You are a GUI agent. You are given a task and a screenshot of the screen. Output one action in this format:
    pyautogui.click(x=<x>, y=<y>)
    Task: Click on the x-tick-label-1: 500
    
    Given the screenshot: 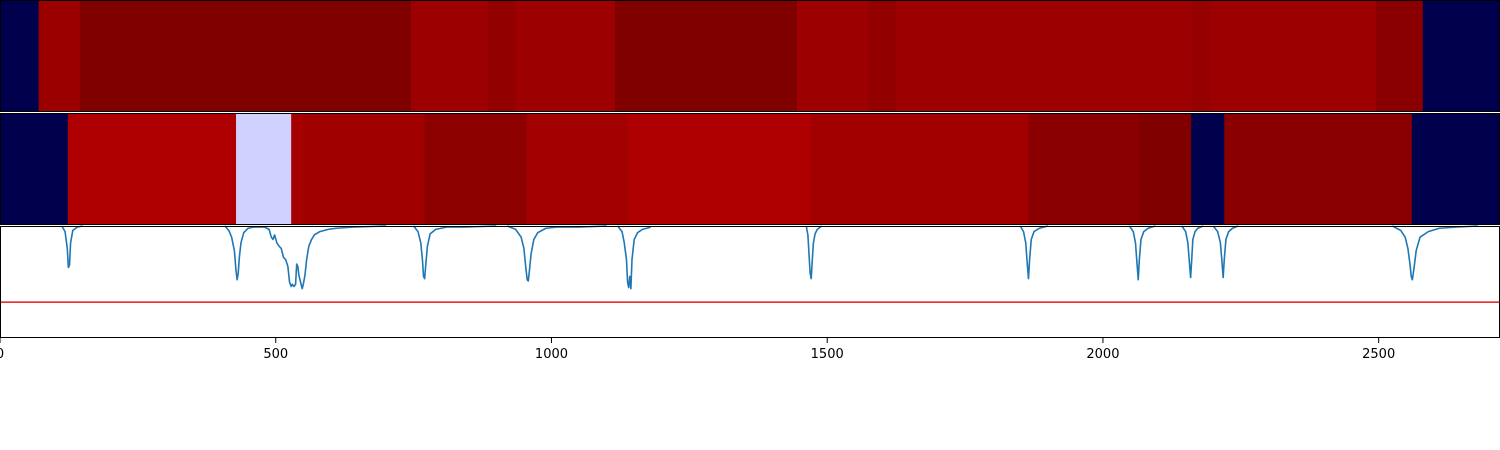 What is the action you would take?
    pyautogui.click(x=275, y=354)
    